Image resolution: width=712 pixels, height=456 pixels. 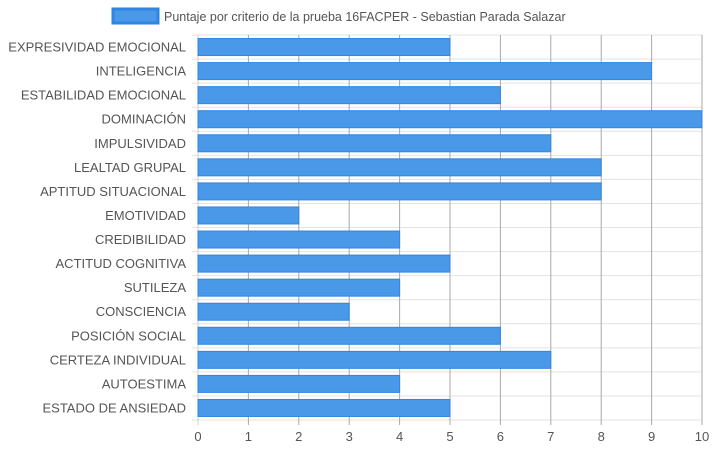 What do you see at coordinates (118, 359) in the screenshot?
I see `y-tick-label: CERTEZA INDIVIDUAL` at bounding box center [118, 359].